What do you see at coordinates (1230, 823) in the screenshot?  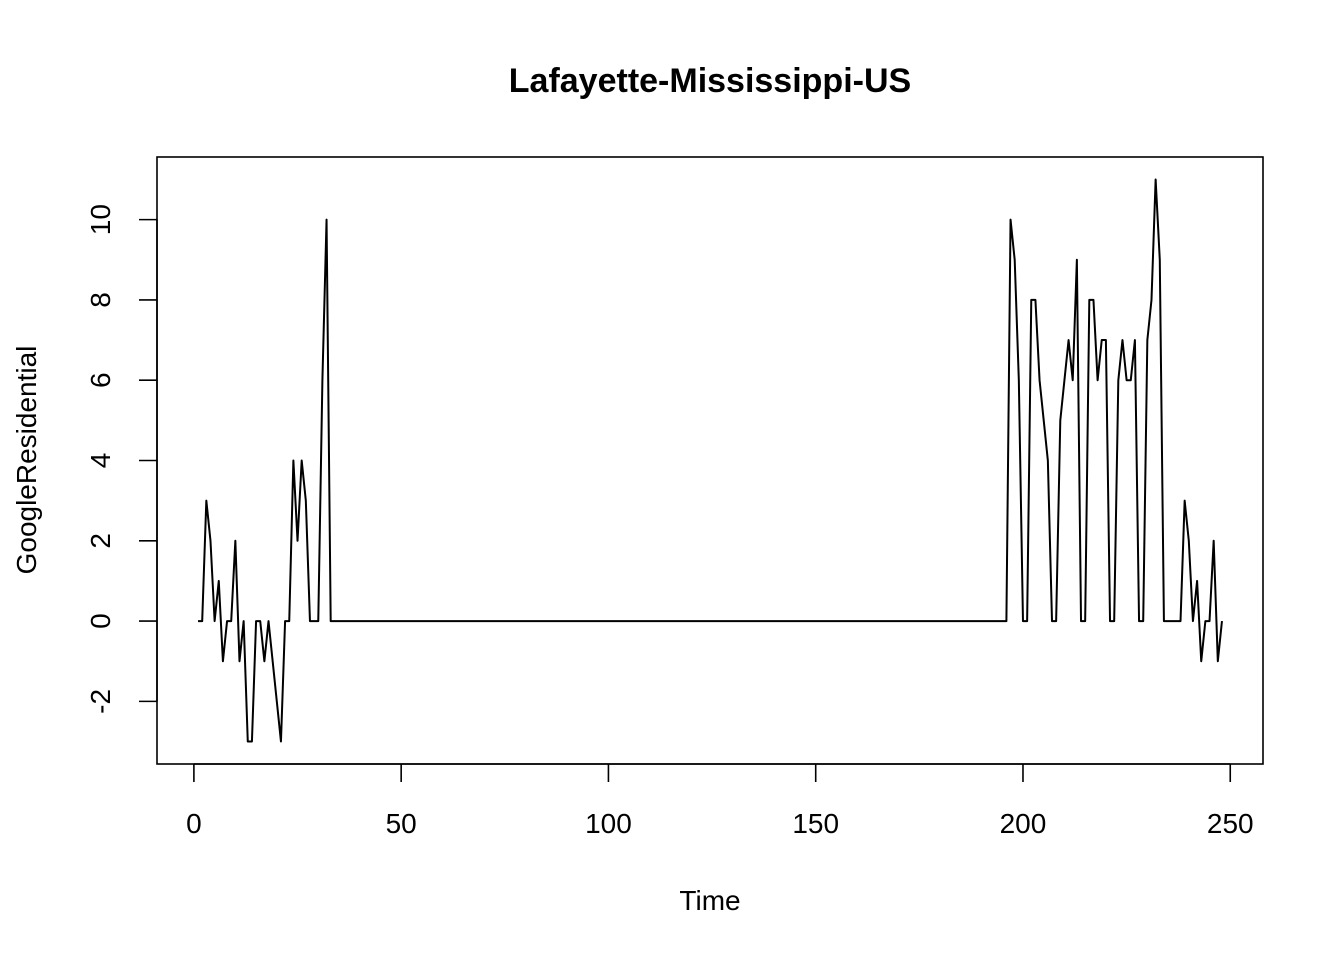 I see `x-tick-label: 250` at bounding box center [1230, 823].